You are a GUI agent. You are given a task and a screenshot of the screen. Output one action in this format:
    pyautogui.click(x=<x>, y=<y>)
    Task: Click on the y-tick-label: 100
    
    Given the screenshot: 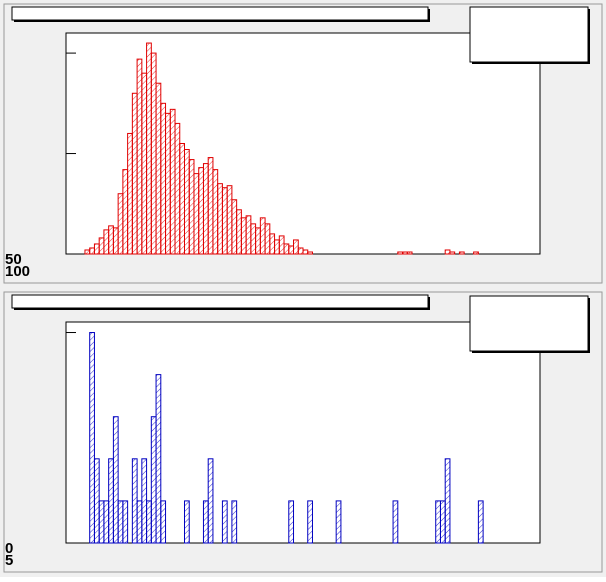 What is the action you would take?
    pyautogui.click(x=17, y=271)
    